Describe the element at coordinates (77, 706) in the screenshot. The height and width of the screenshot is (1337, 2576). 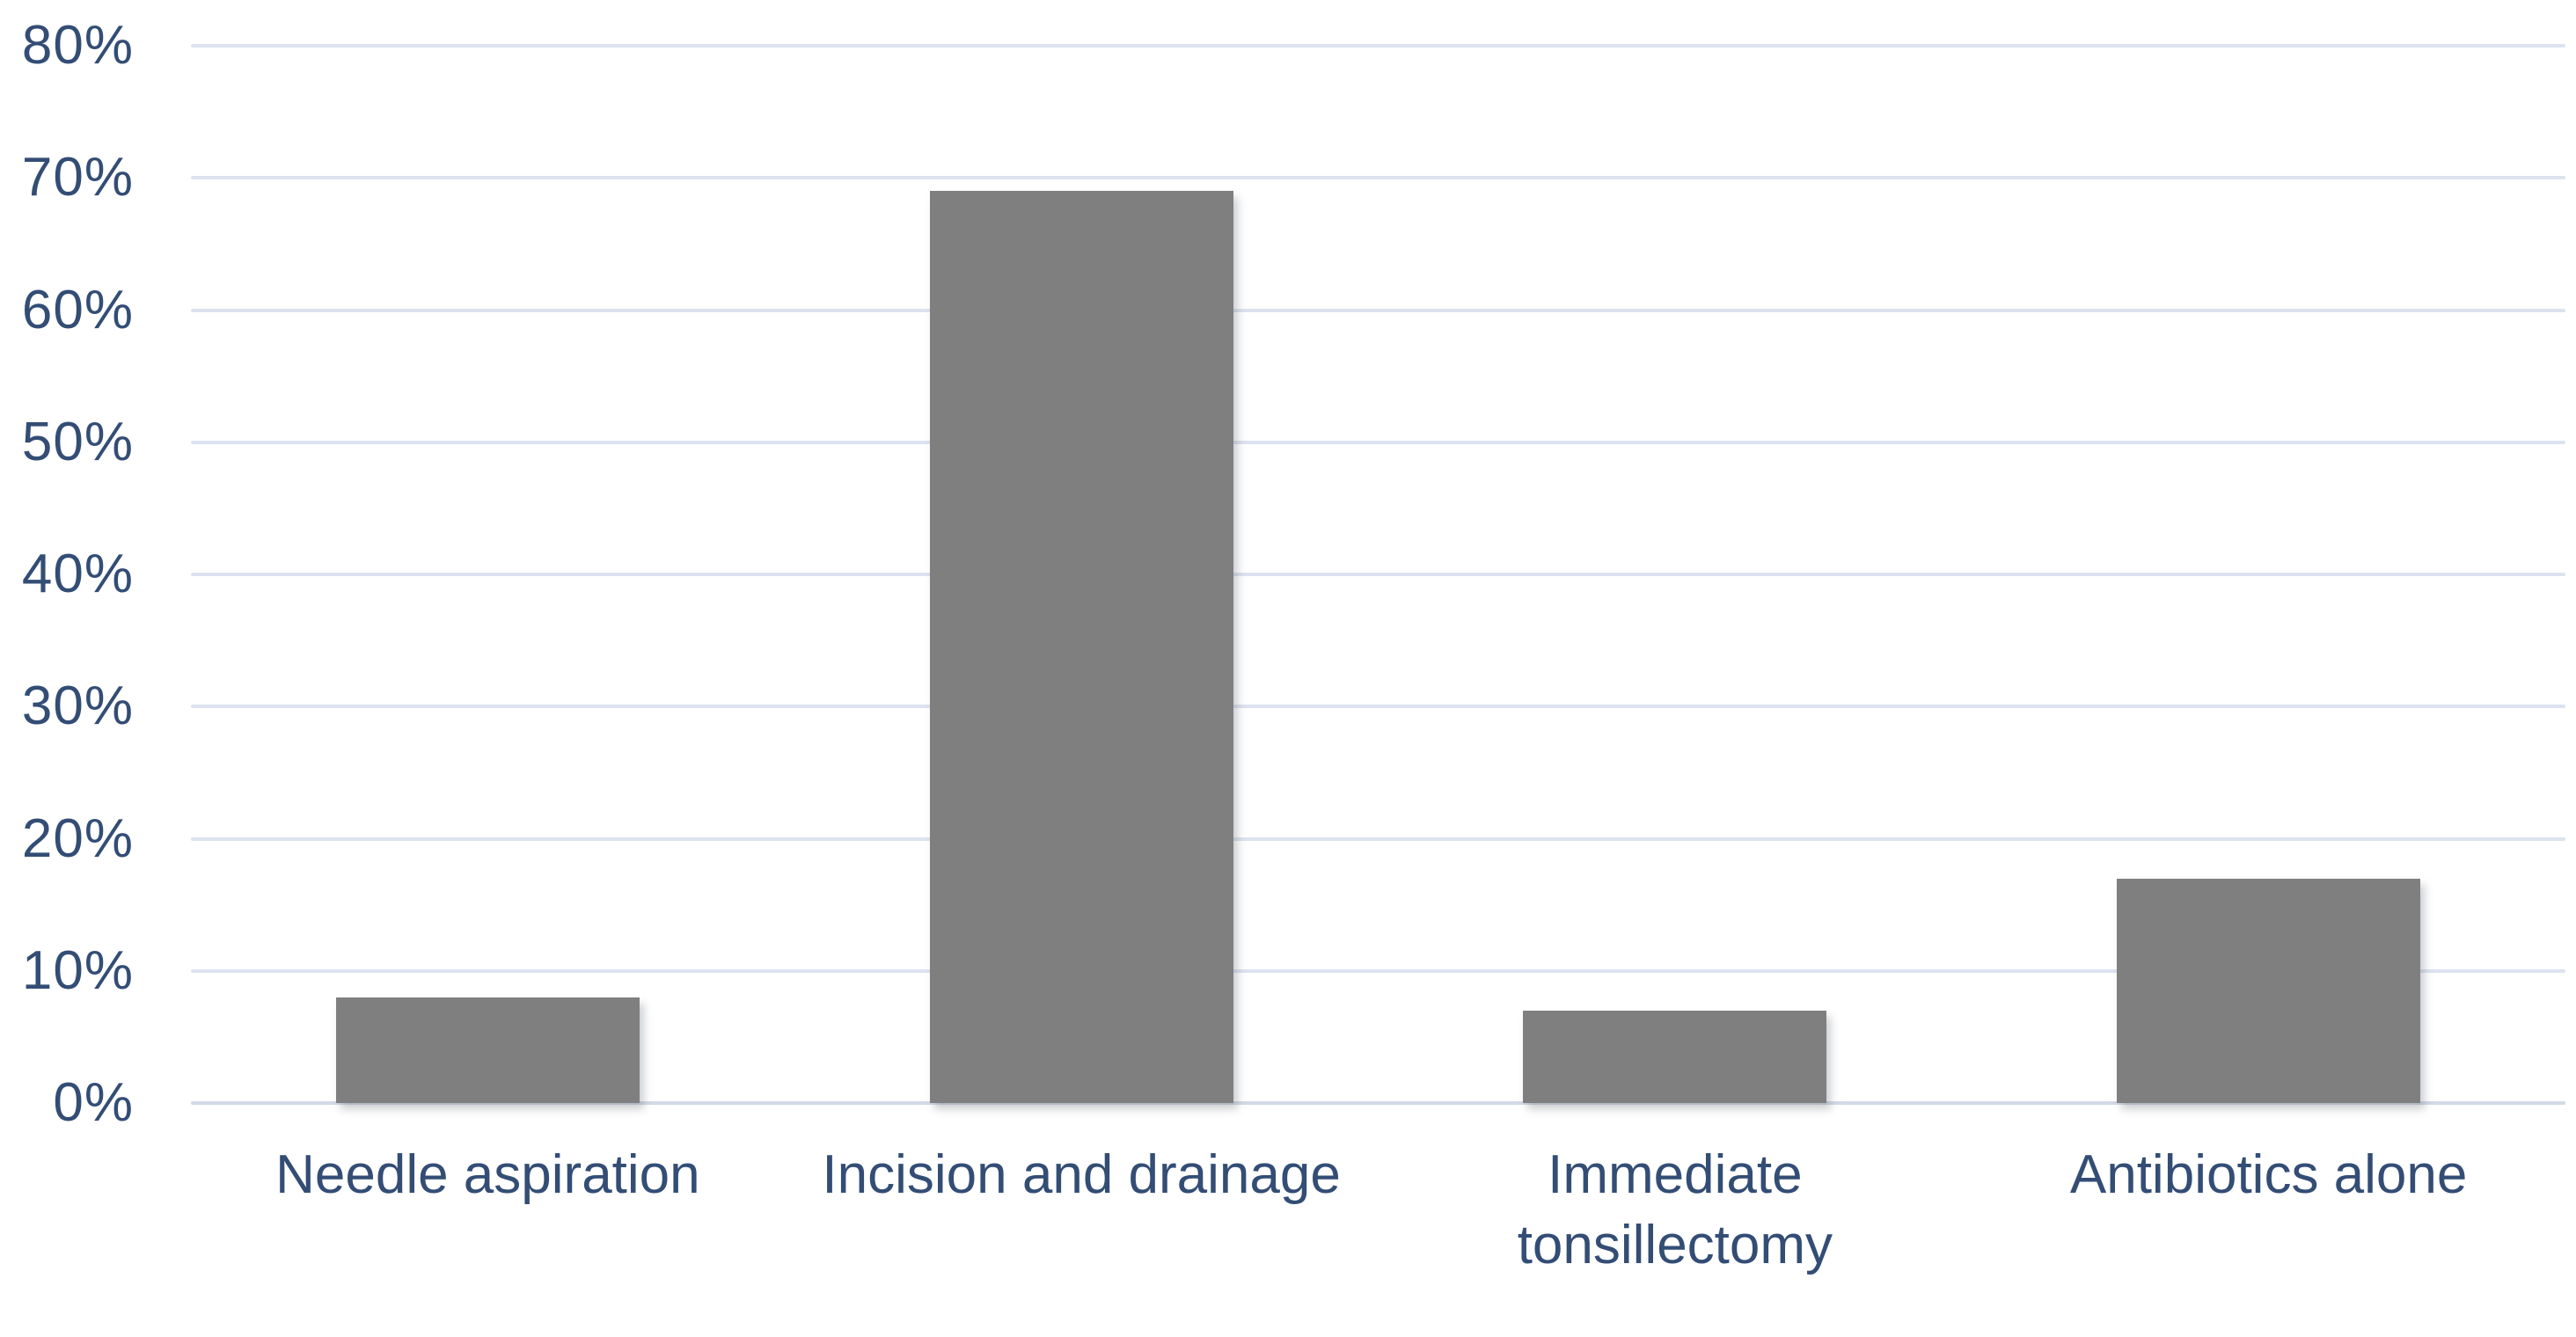
I see `y-tick-label-30: 30%` at that location.